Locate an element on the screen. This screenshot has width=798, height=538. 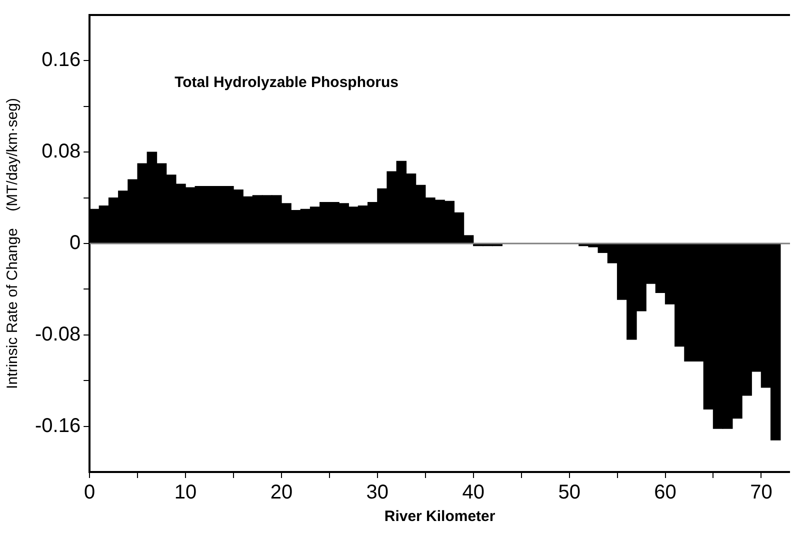
y-tick-label: 0.16 is located at coordinates (61, 60).